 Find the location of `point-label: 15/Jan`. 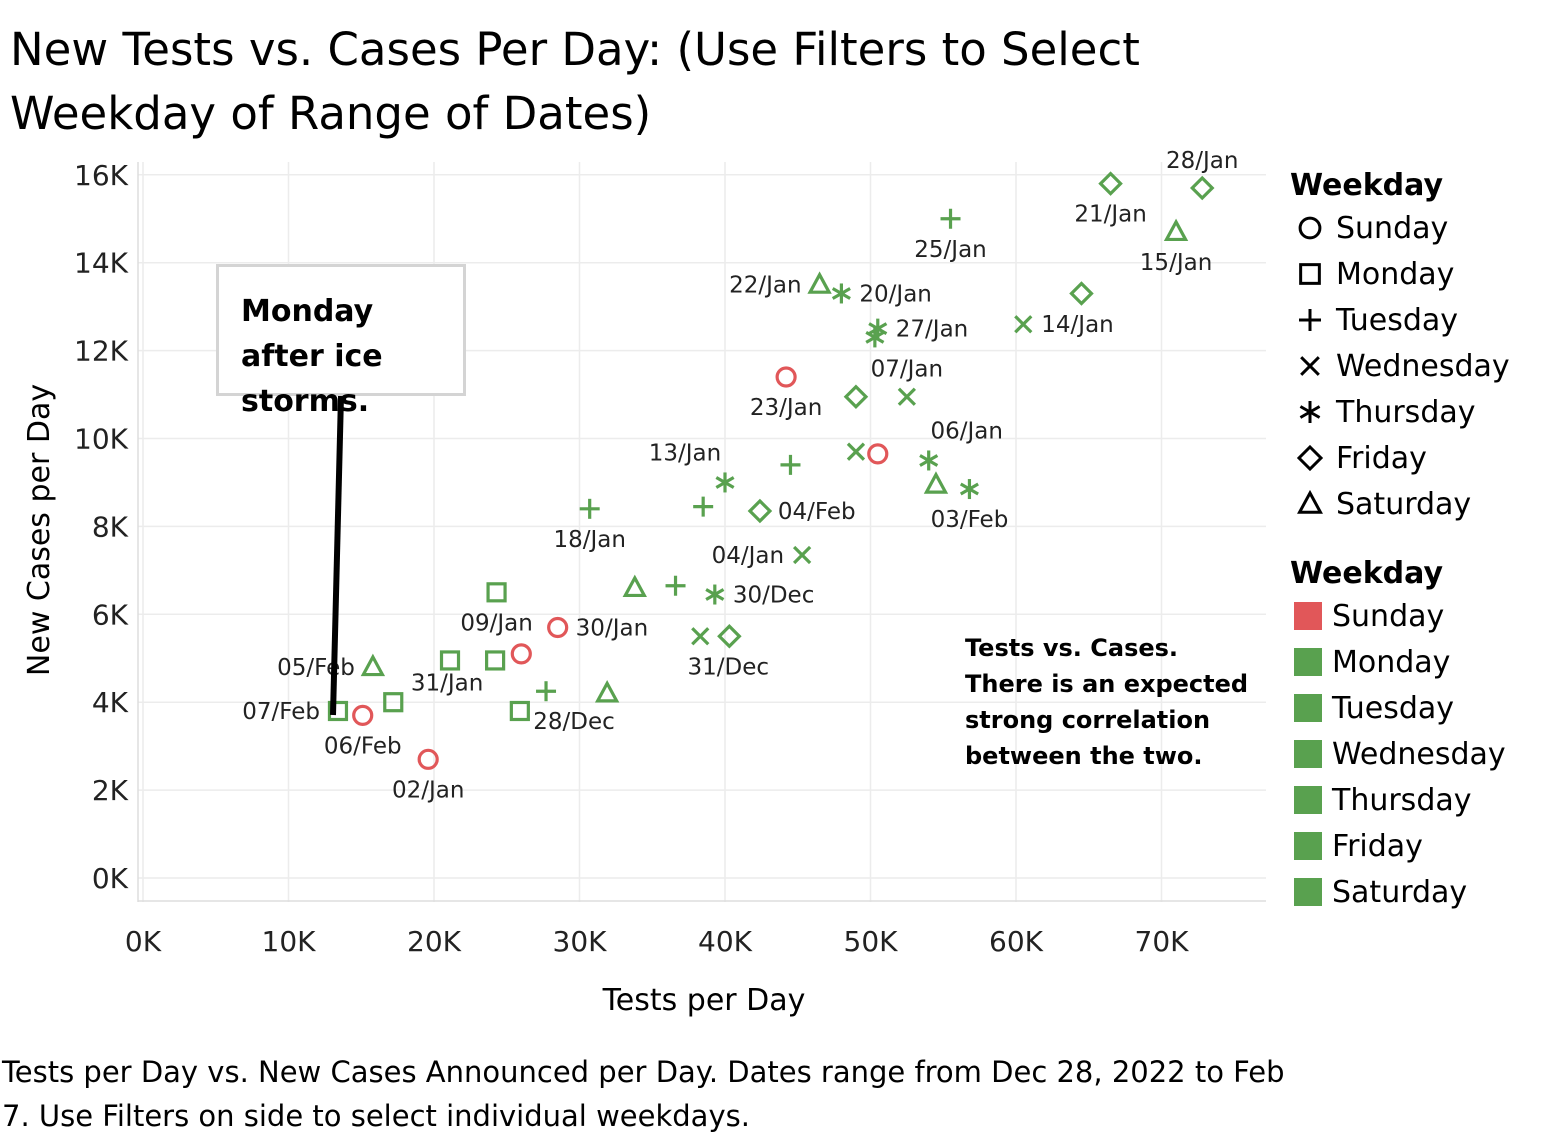

point-label: 15/Jan is located at coordinates (1176, 263).